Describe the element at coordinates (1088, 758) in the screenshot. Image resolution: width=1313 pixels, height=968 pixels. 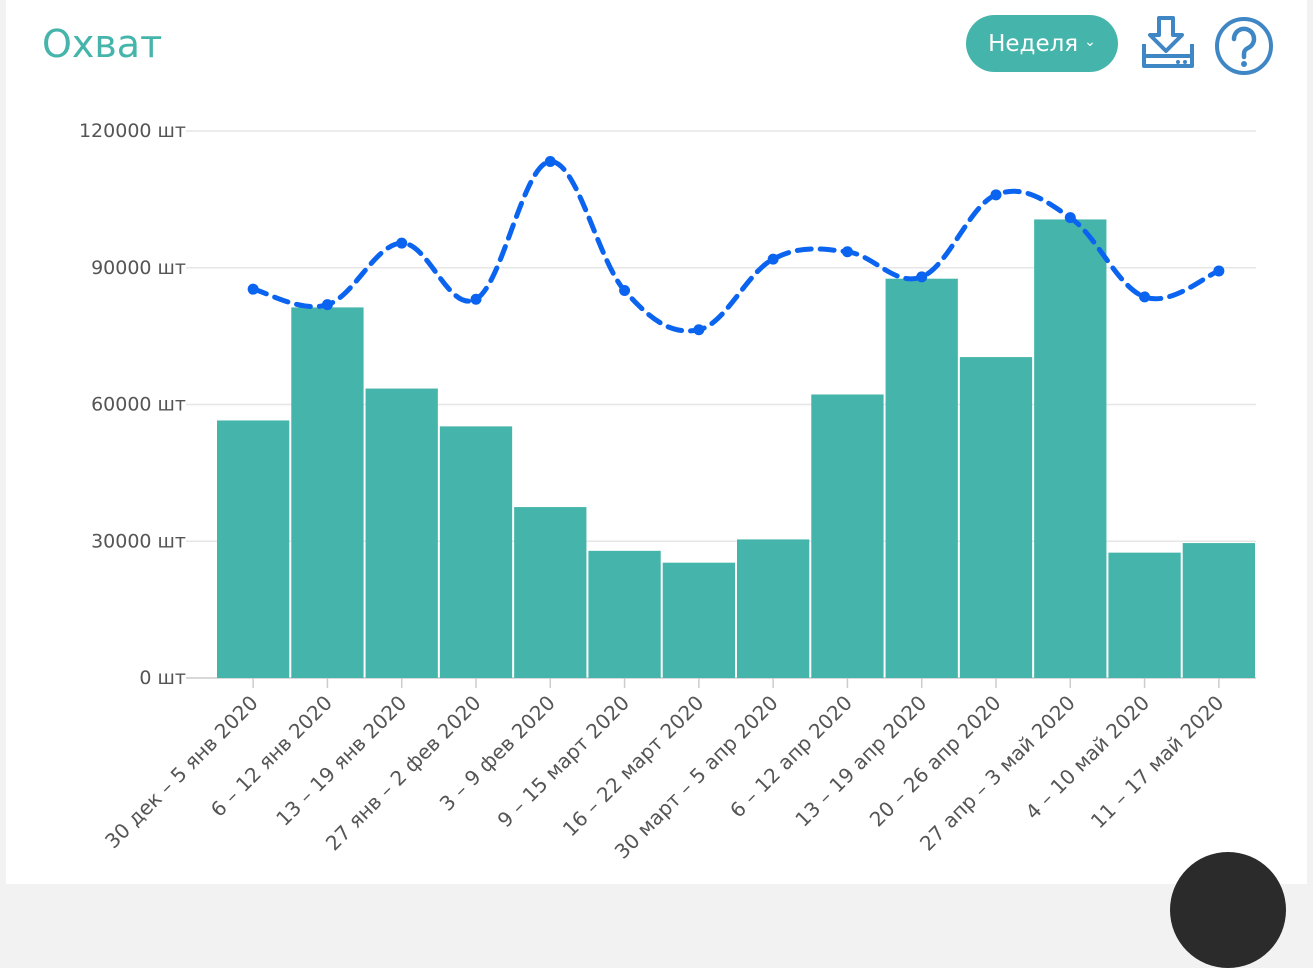
I see `x-tick-label: 4 – 10 май 2020` at that location.